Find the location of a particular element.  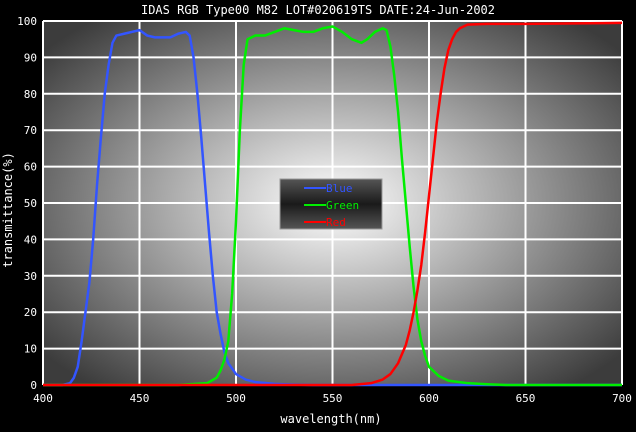

legend-label-green: Green is located at coordinates (342, 205).